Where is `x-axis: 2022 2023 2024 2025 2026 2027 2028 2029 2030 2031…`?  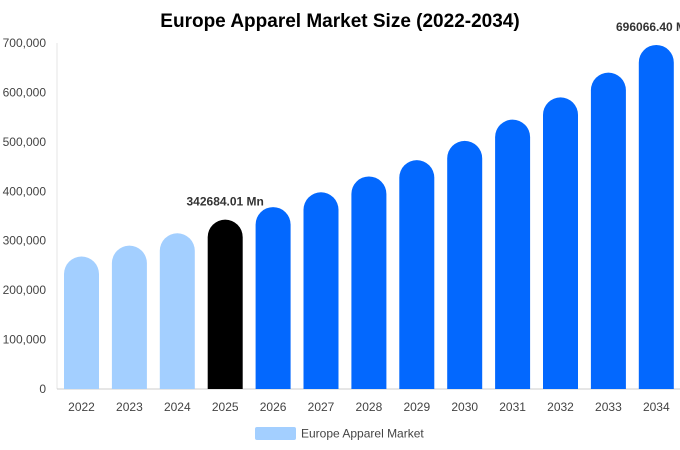 x-axis: 2022 2023 2024 2025 2026 2027 2028 2029 2030 2031… is located at coordinates (368, 401).